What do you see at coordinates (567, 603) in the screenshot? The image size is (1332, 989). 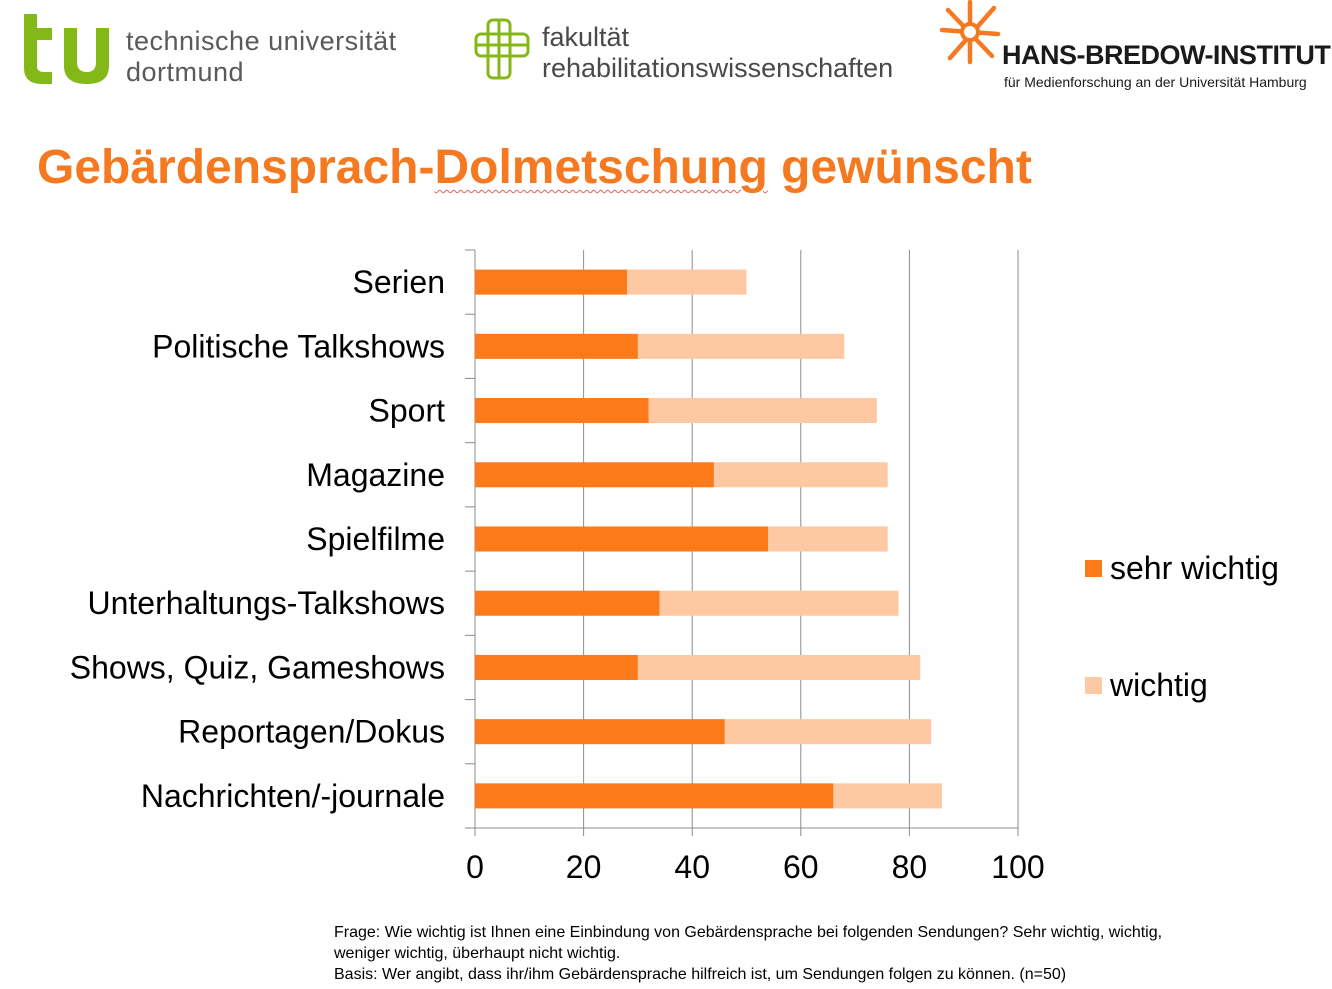 I see `bar-sehr-wichtig-unterhaltungs-talkshows` at bounding box center [567, 603].